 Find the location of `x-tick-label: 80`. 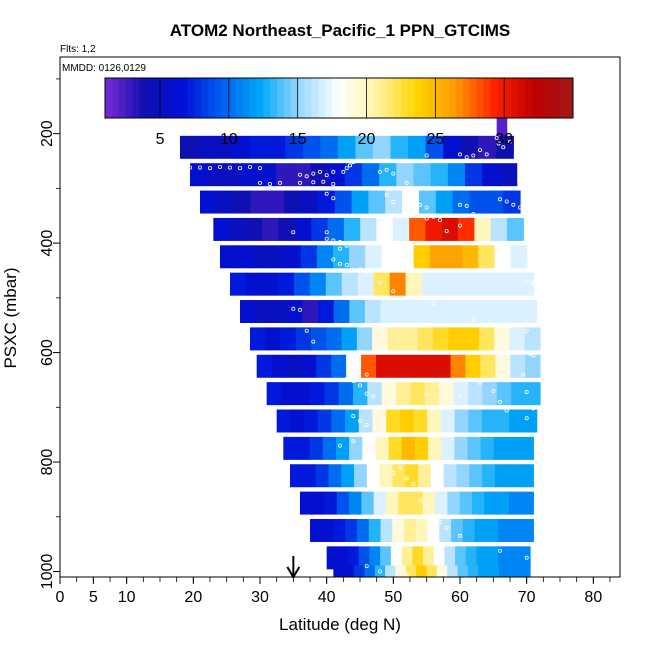

x-tick-label: 80 is located at coordinates (593, 597).